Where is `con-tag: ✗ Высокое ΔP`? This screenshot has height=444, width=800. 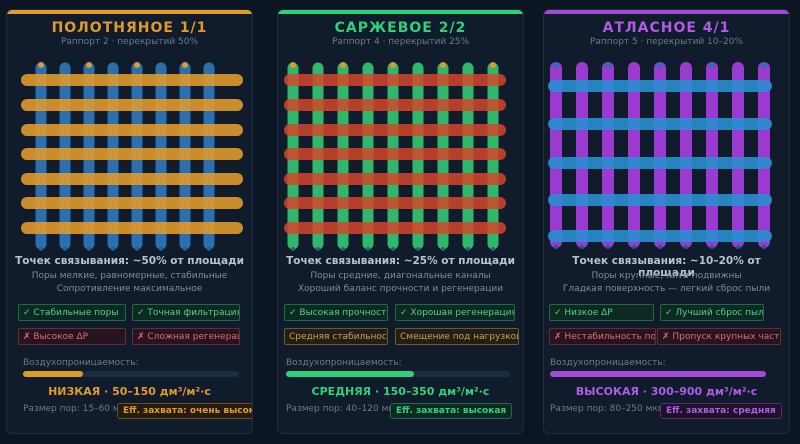
con-tag: ✗ Высокое ΔP is located at coordinates (72, 336).